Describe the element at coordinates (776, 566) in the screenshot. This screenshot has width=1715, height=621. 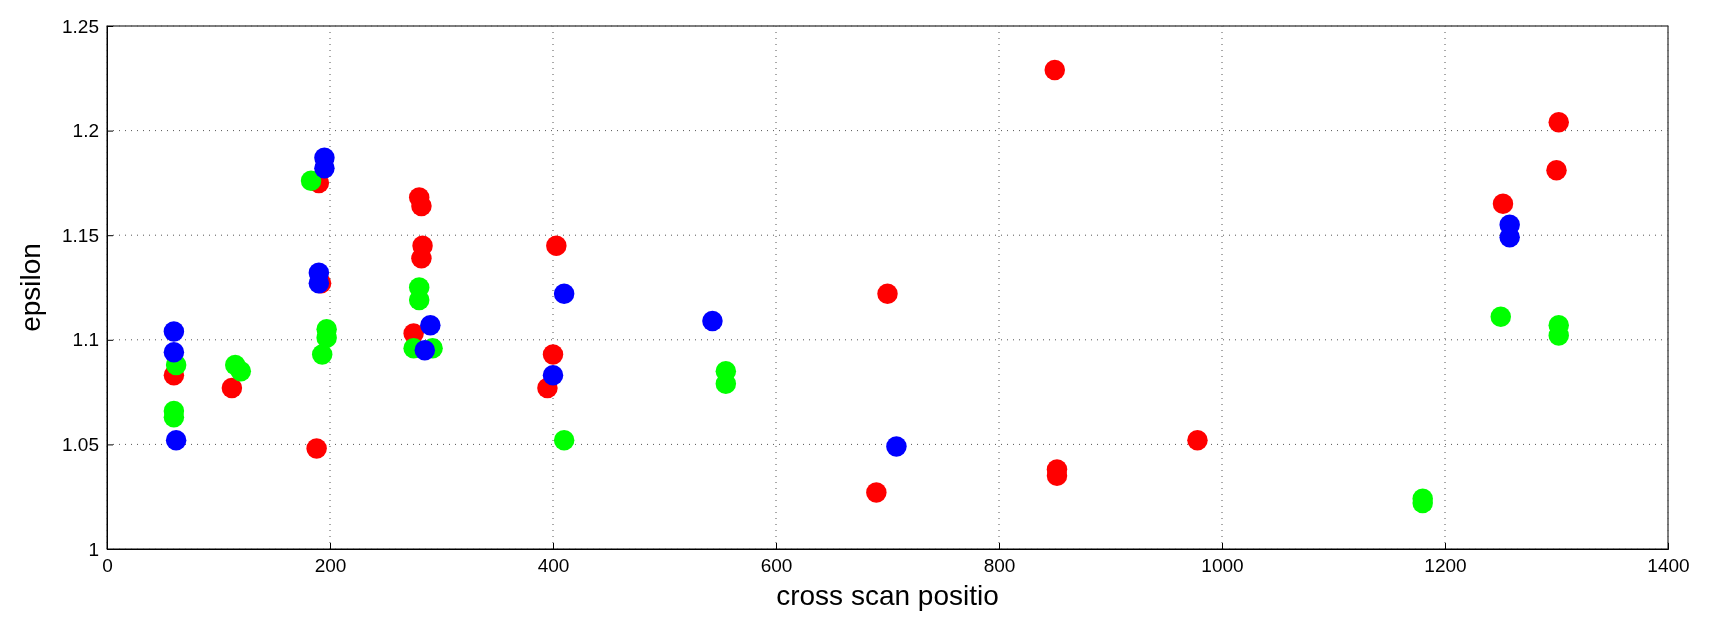
I see `x-tick-label: 600` at that location.